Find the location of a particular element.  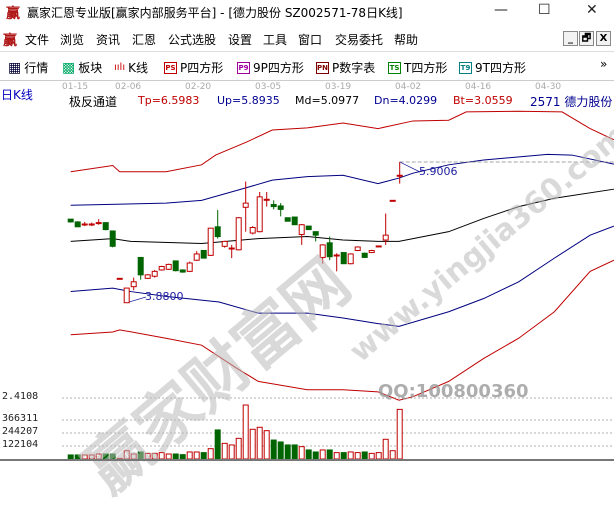

toolbar-kline: ıılı K线 is located at coordinates (131, 67).